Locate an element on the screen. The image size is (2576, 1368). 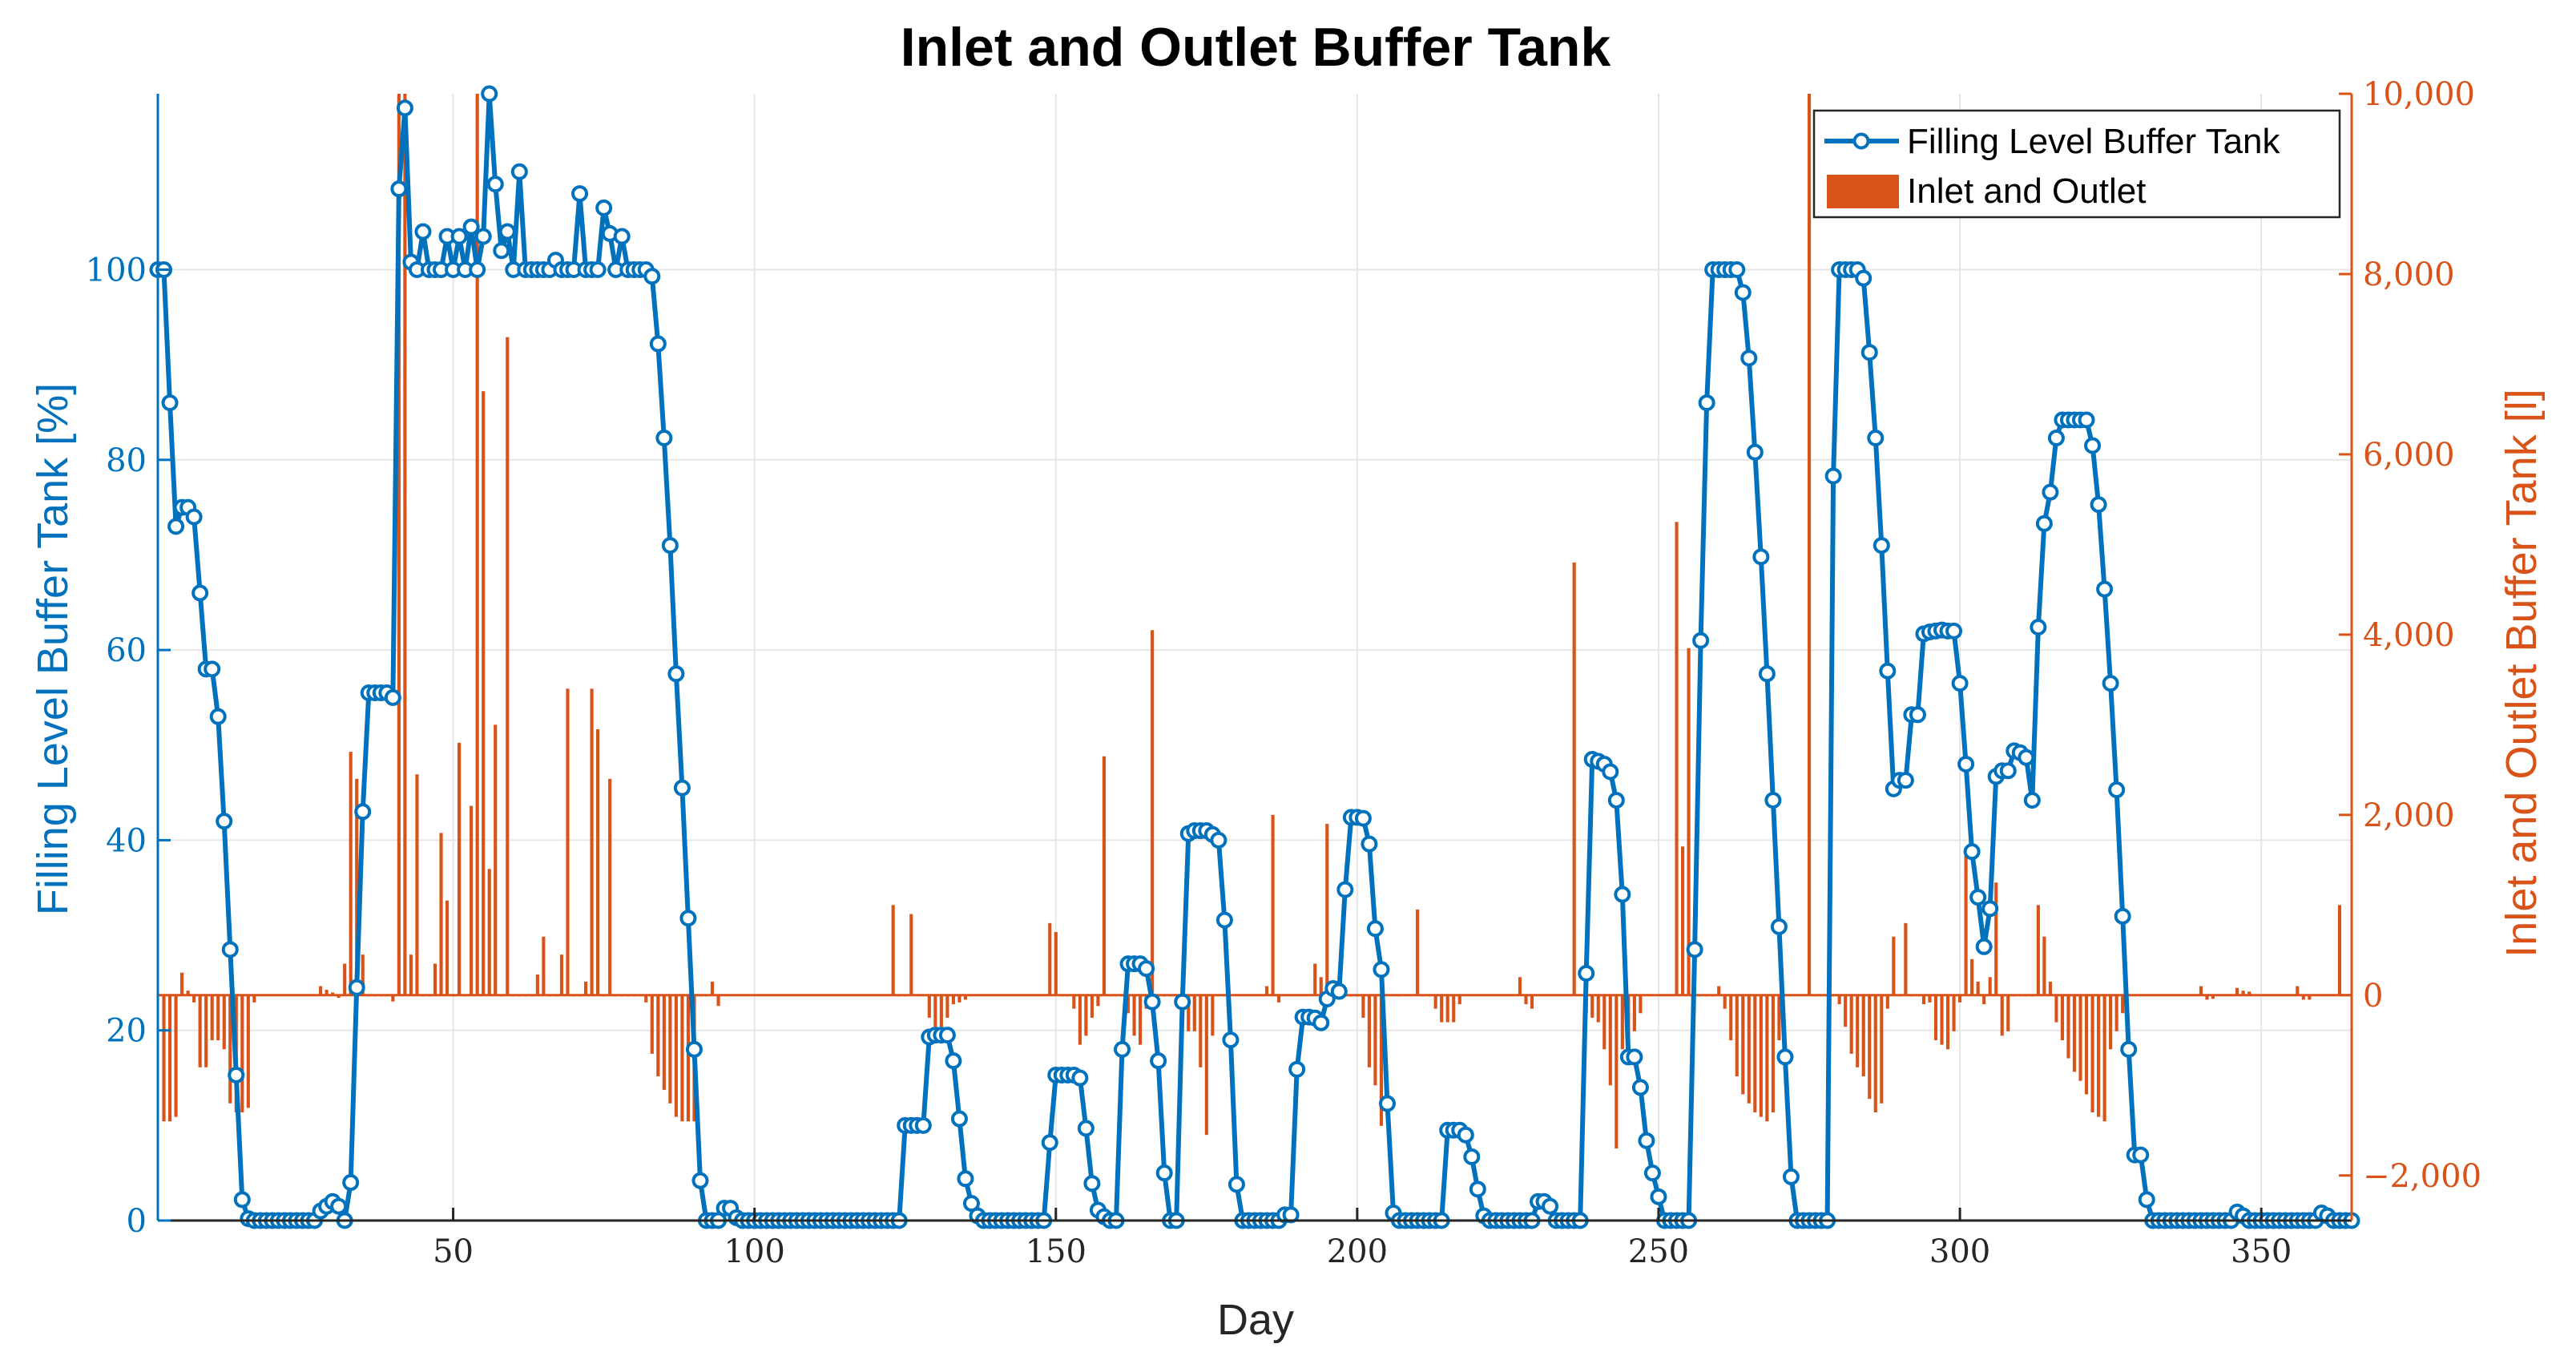
legend-bar-swatch is located at coordinates (1863, 191).